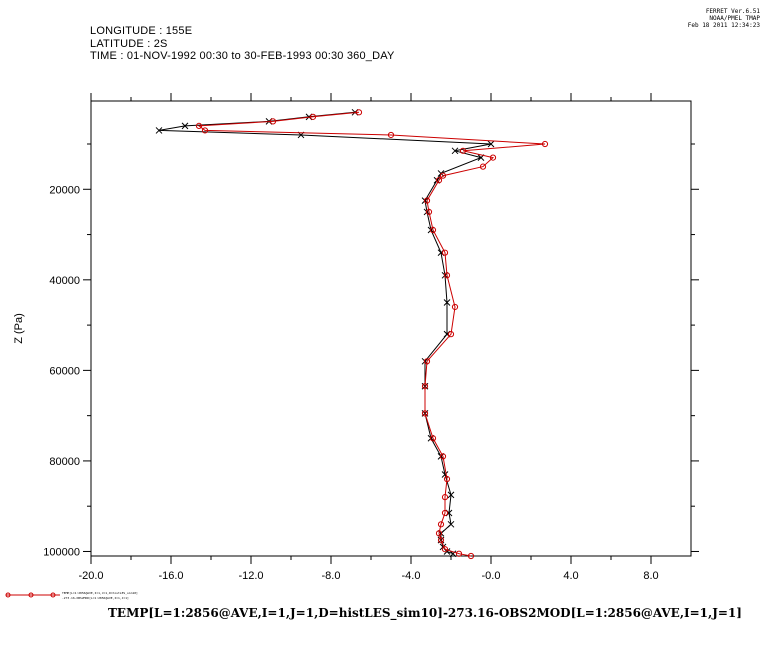  What do you see at coordinates (64, 462) in the screenshot?
I see `y-tick-label: 80000` at bounding box center [64, 462].